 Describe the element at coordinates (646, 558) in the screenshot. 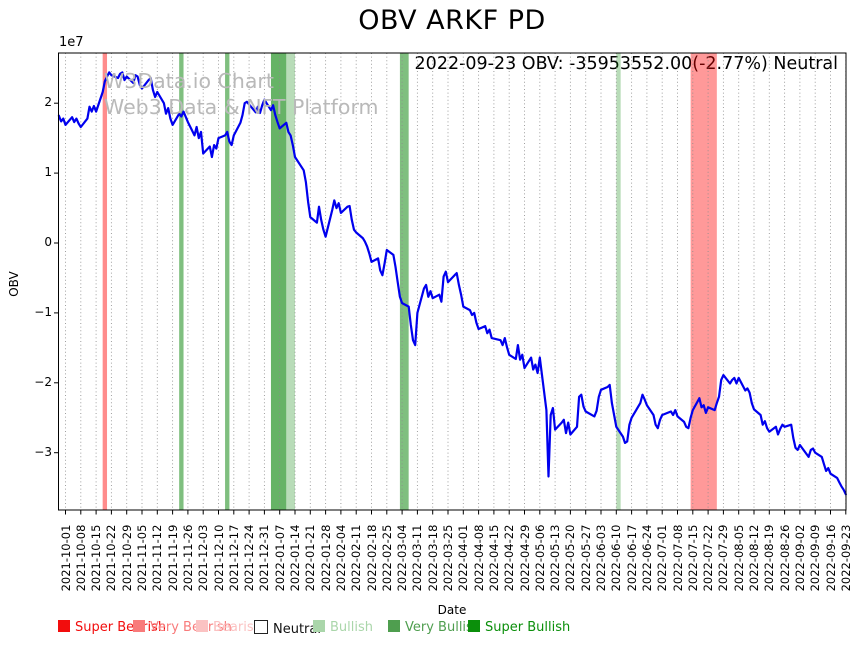

I see `x-tick-label: 2022-06-24` at that location.